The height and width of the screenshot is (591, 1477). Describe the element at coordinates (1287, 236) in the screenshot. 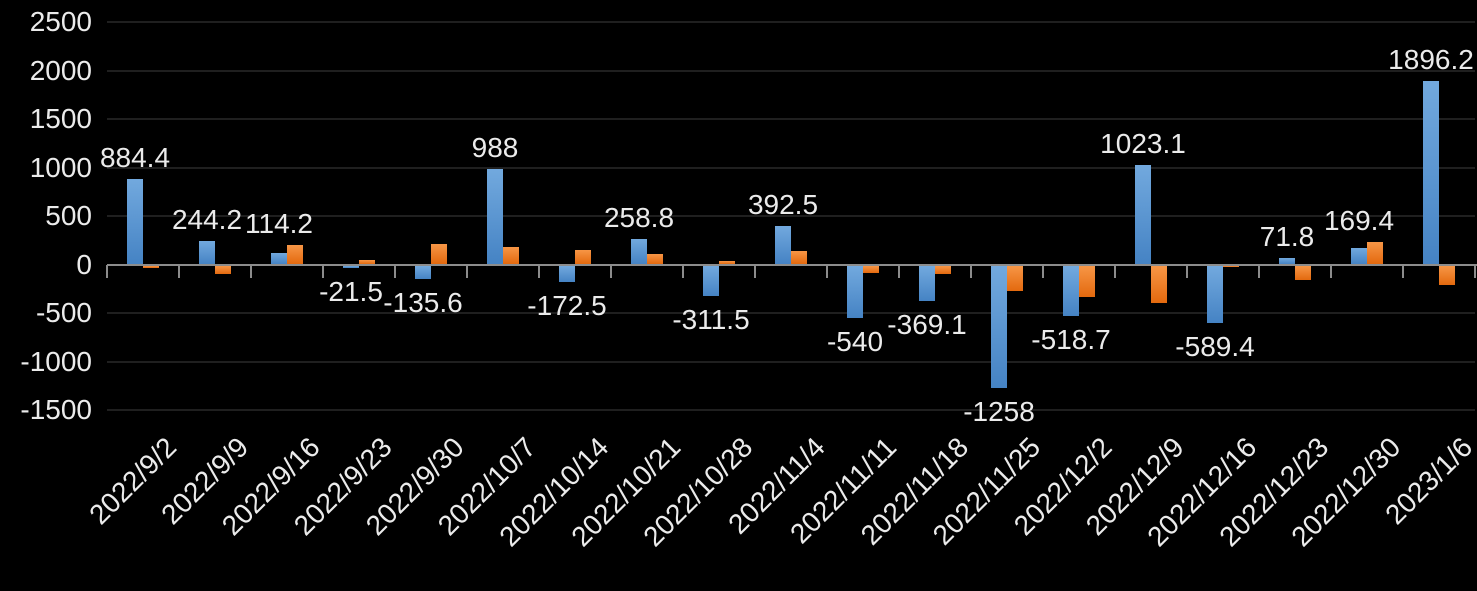

I see `data-label: 71.8` at that location.